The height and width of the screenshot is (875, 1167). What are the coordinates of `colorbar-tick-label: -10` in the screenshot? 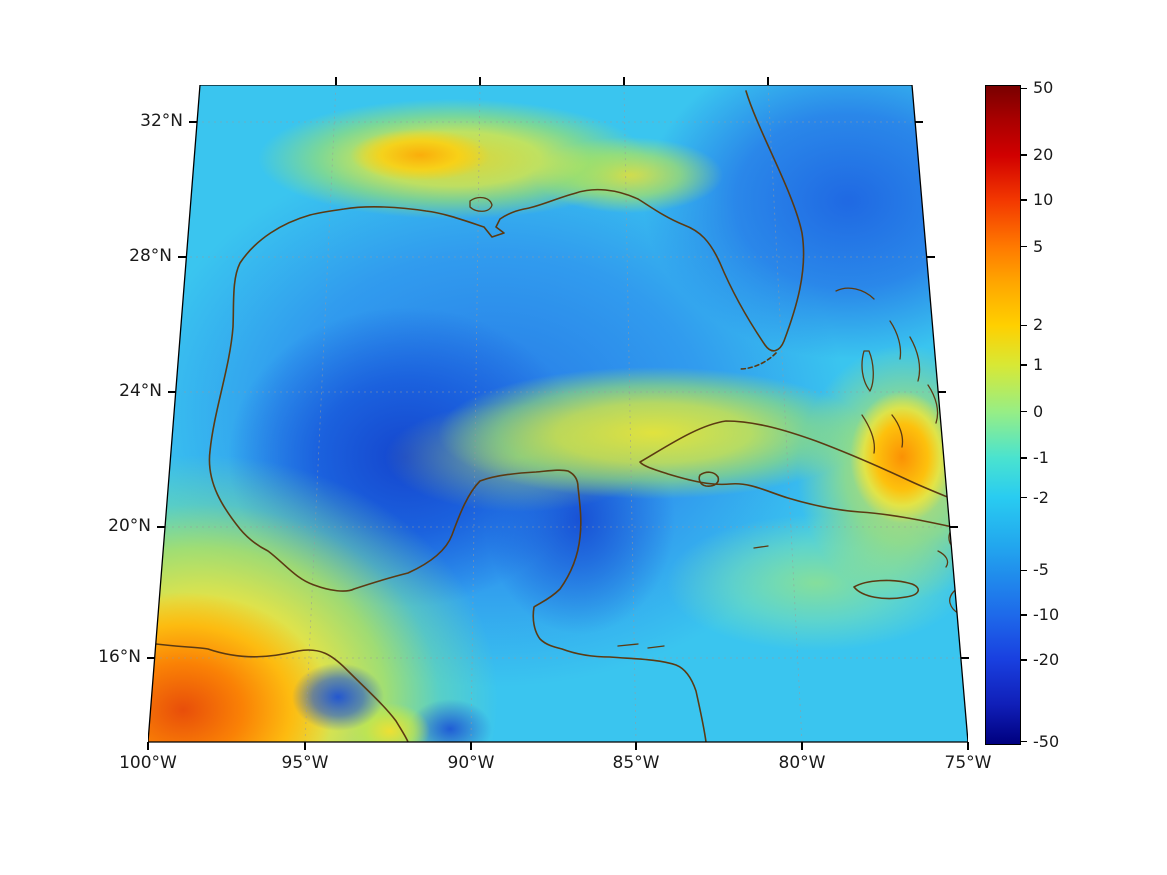 It's located at (1046, 614).